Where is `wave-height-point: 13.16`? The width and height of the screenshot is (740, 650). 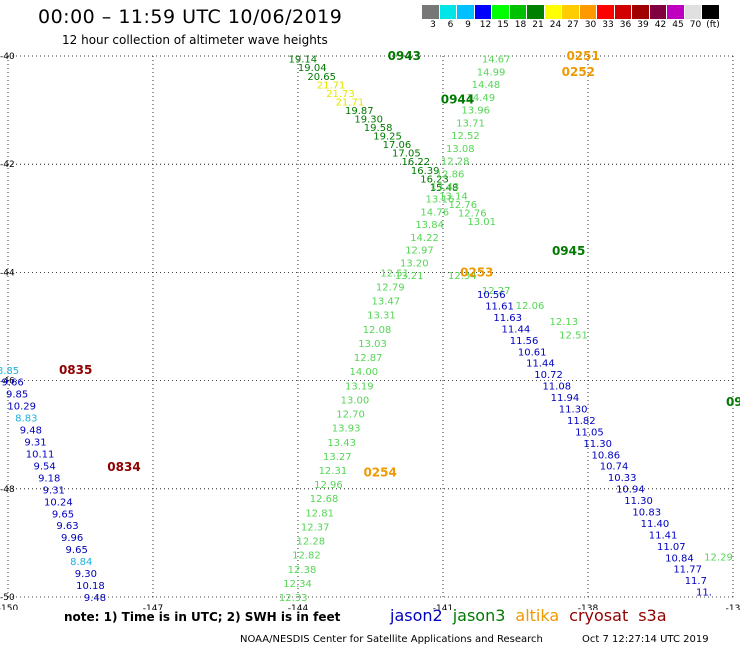
wave-height-point: 13.16 is located at coordinates (440, 200).